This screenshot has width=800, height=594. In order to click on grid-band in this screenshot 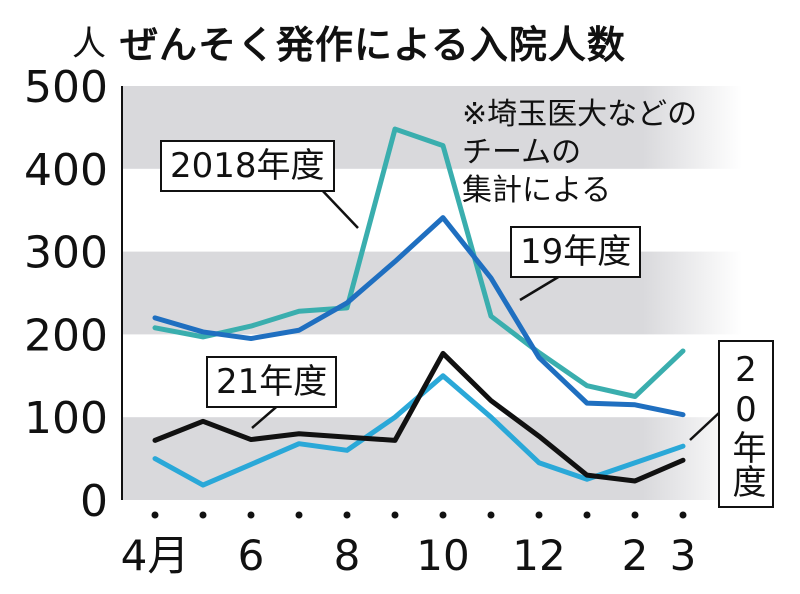, I will do `click(432, 293)`.